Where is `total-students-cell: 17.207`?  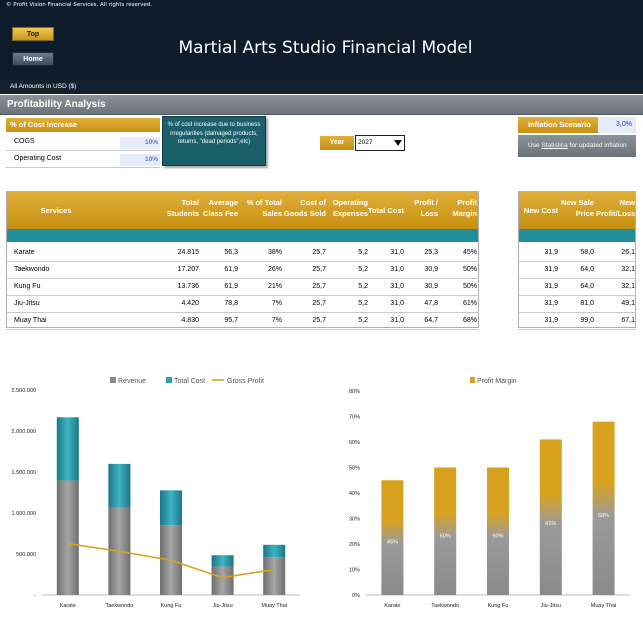
total-students-cell: 17.207 is located at coordinates (188, 269).